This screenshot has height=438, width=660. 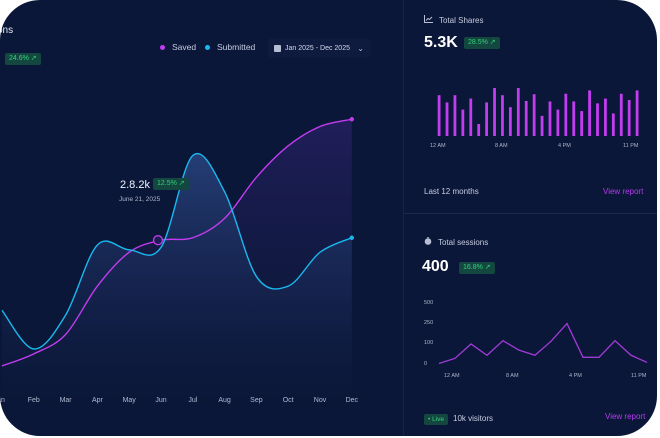 I want to click on sessions-x-label: 12 AM, so click(x=452, y=376).